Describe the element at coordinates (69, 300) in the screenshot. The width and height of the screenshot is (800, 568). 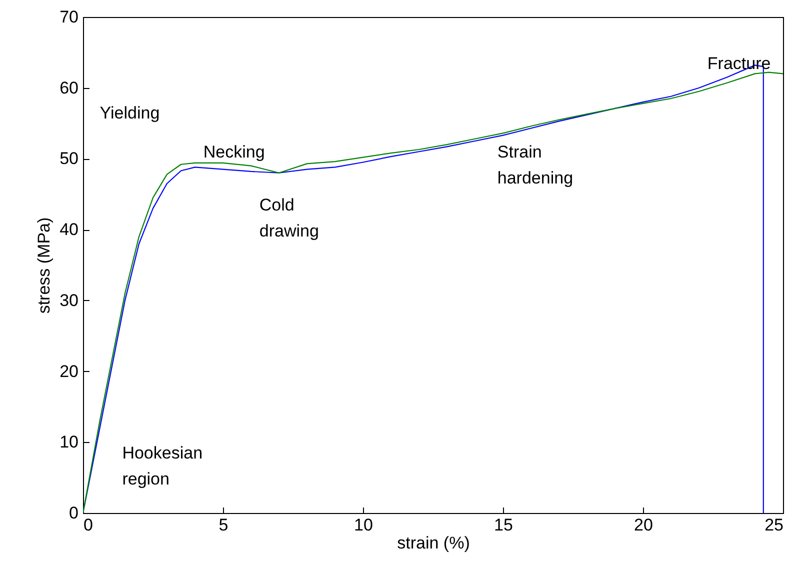
I see `y-tick-label: 30` at that location.